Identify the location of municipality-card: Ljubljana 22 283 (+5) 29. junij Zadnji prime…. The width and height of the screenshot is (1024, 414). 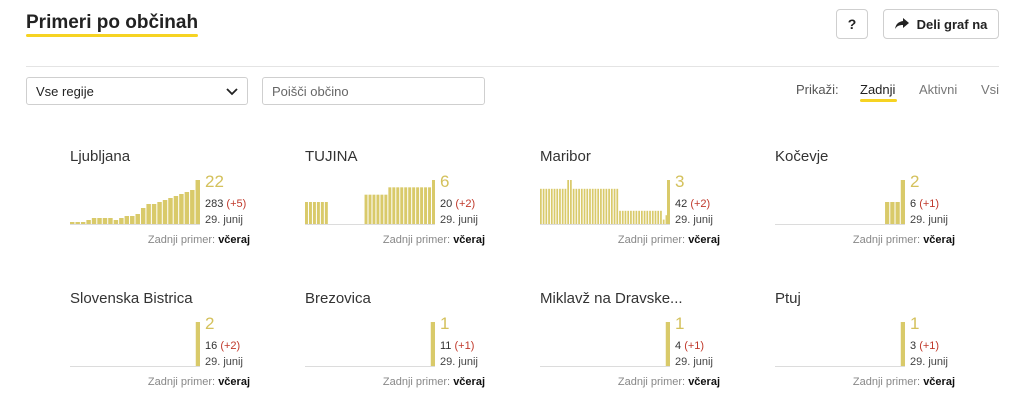
(165, 207).